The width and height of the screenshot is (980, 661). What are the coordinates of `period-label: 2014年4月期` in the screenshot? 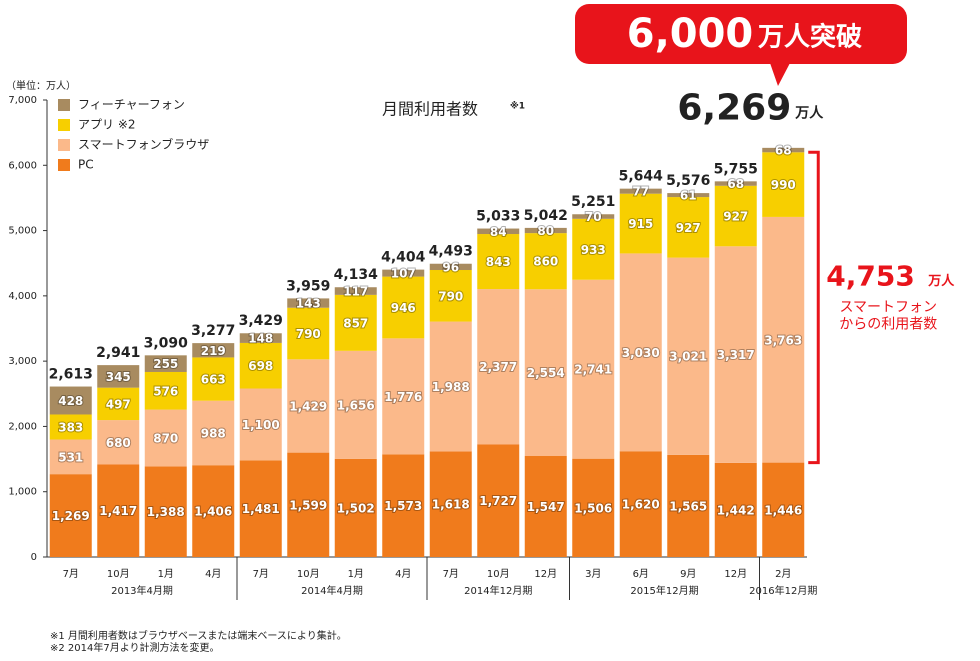 It's located at (332, 590).